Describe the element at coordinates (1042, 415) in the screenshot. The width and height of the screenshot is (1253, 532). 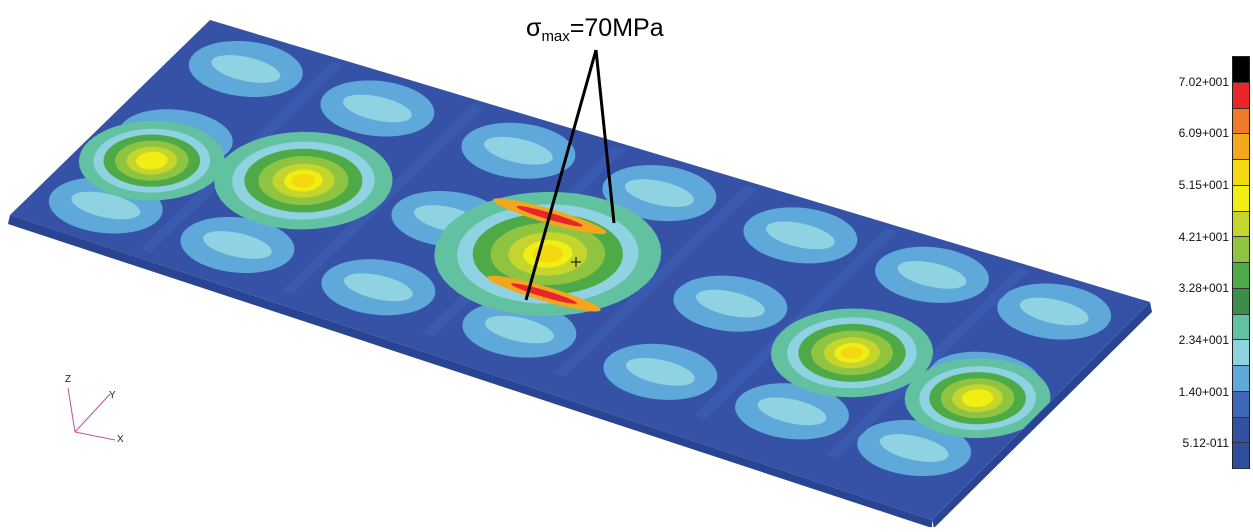
I see `plate-side-edge` at that location.